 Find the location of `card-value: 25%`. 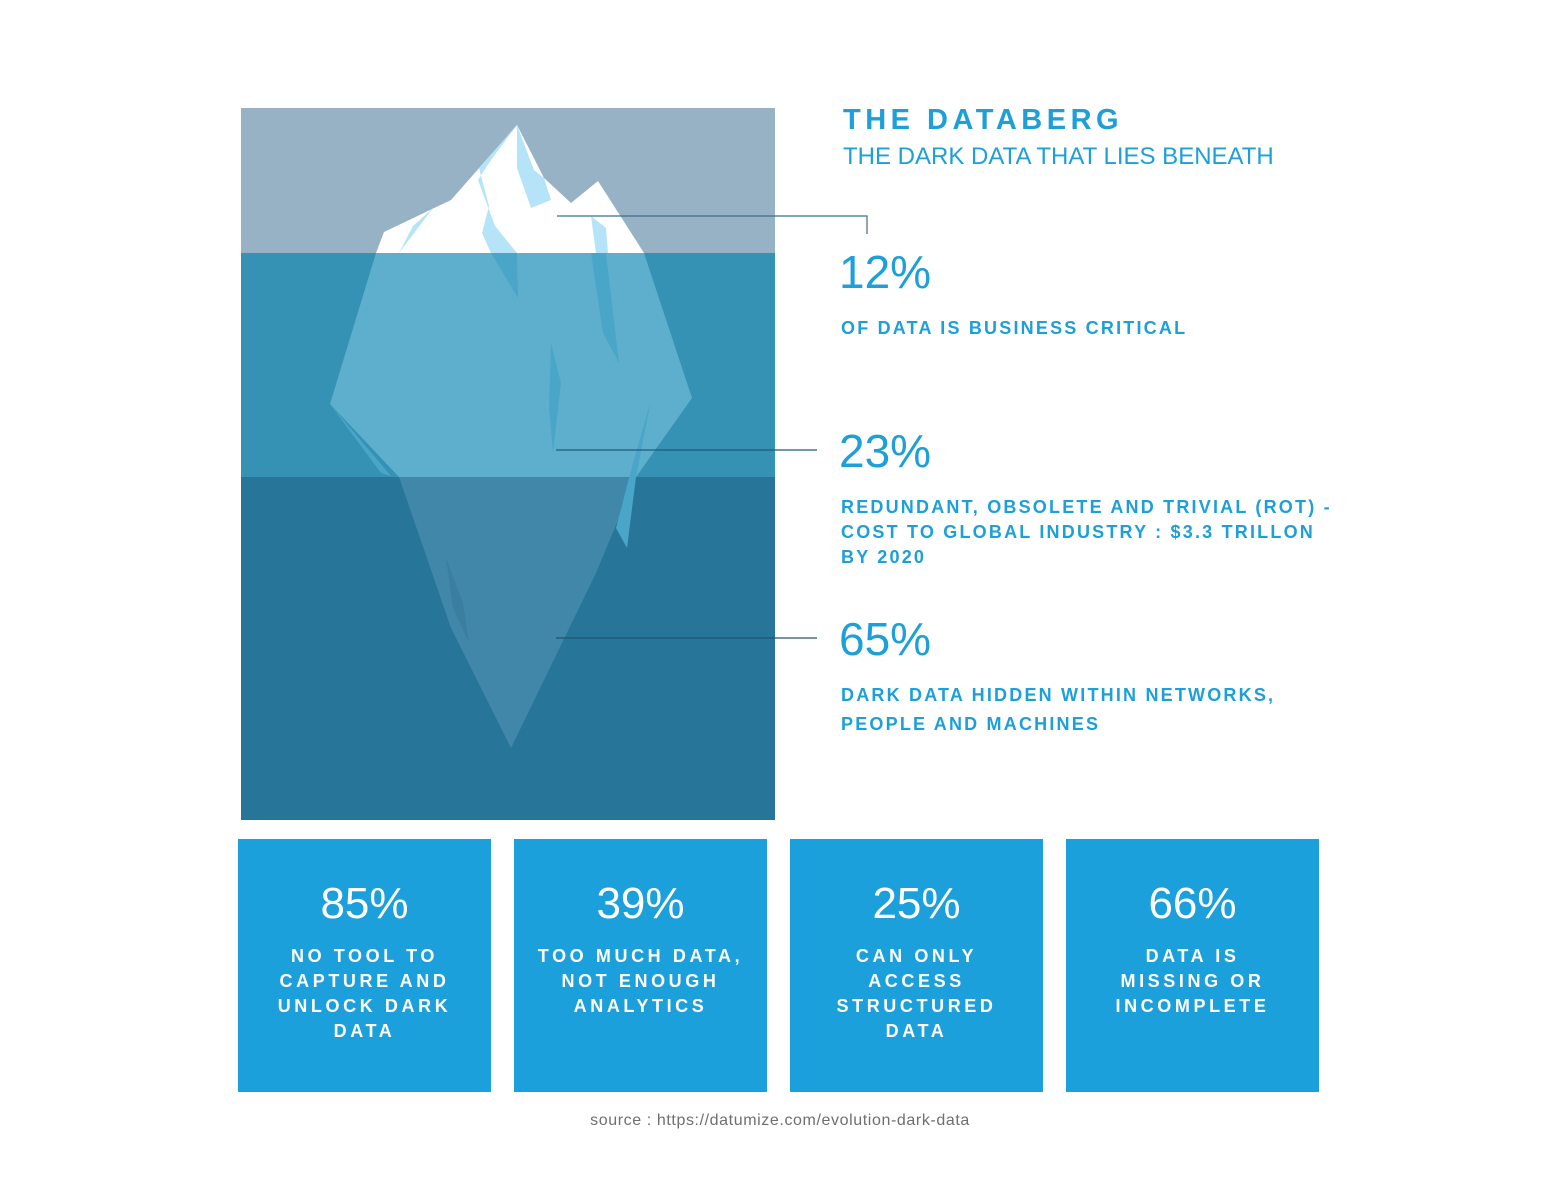

card-value: 25% is located at coordinates (916, 903).